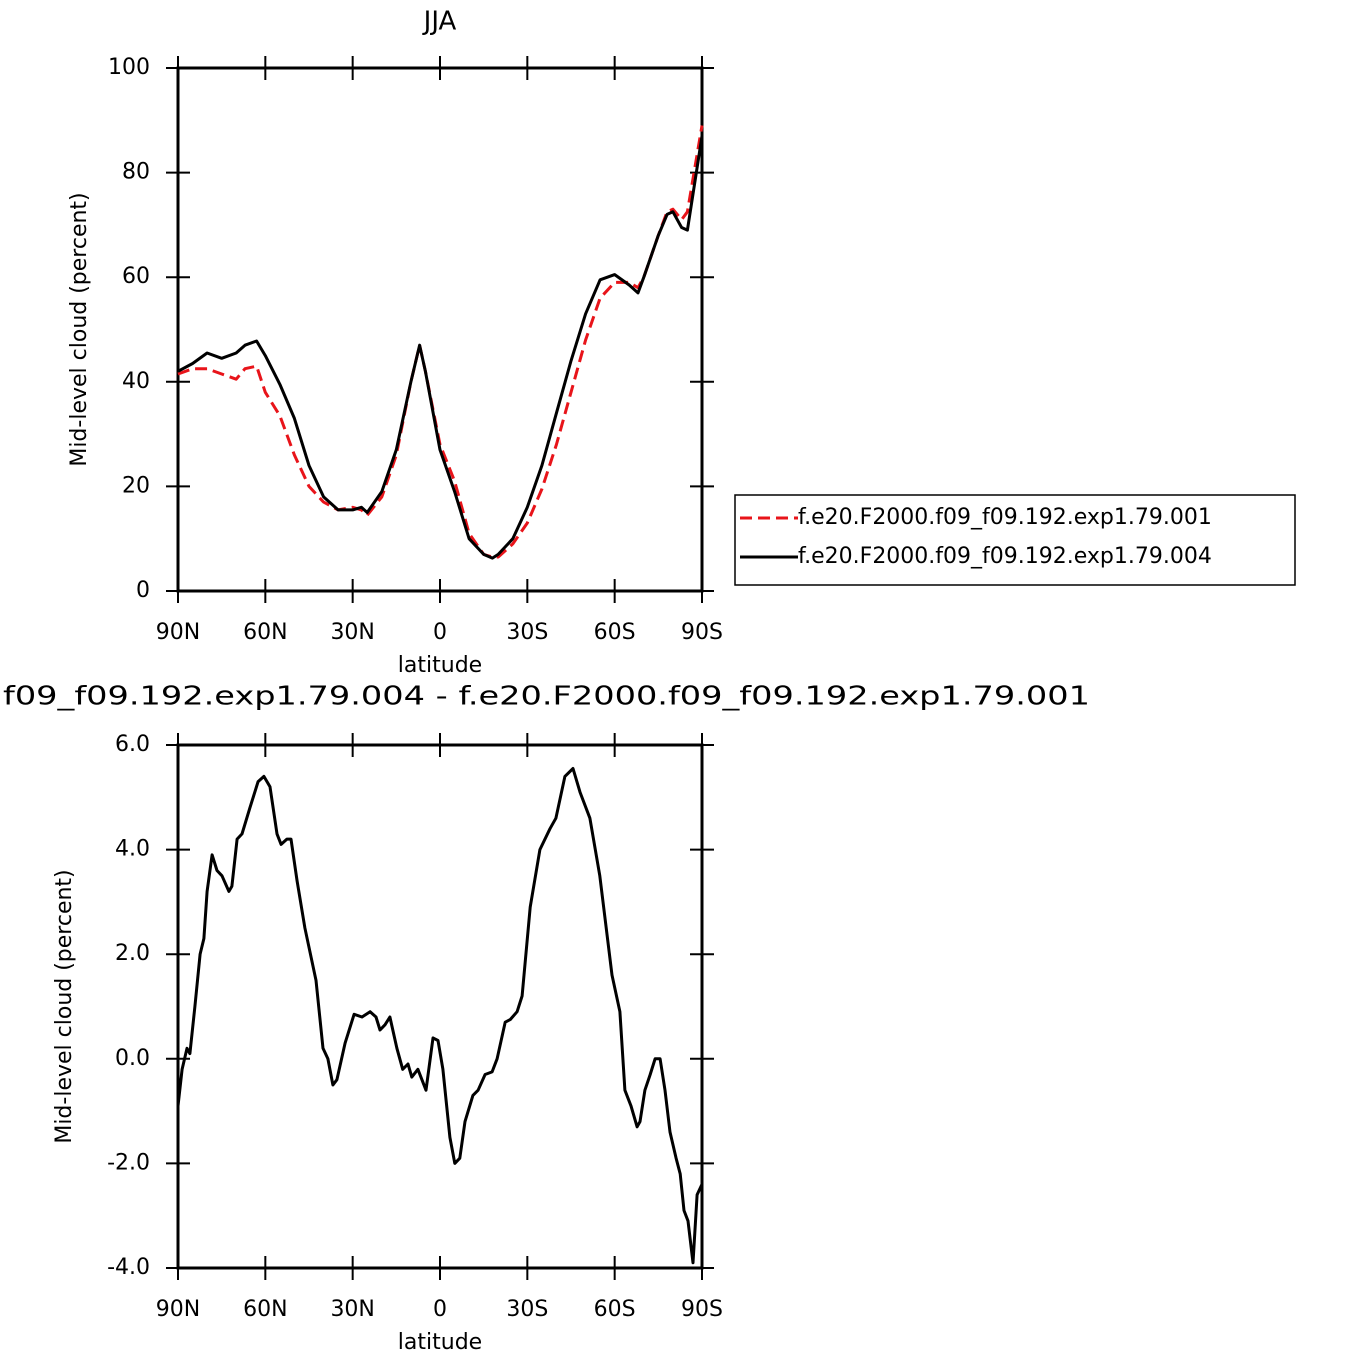 This screenshot has width=1363, height=1363. I want to click on y-tick-label: 60, so click(136, 276).